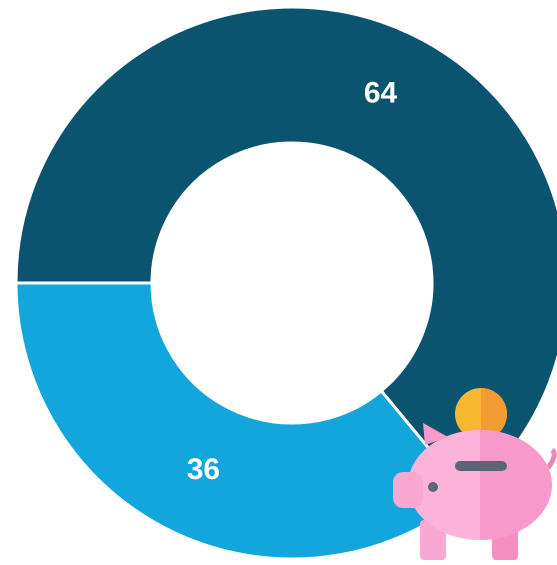 The width and height of the screenshot is (557, 565). What do you see at coordinates (435, 434) in the screenshot?
I see `ear` at bounding box center [435, 434].